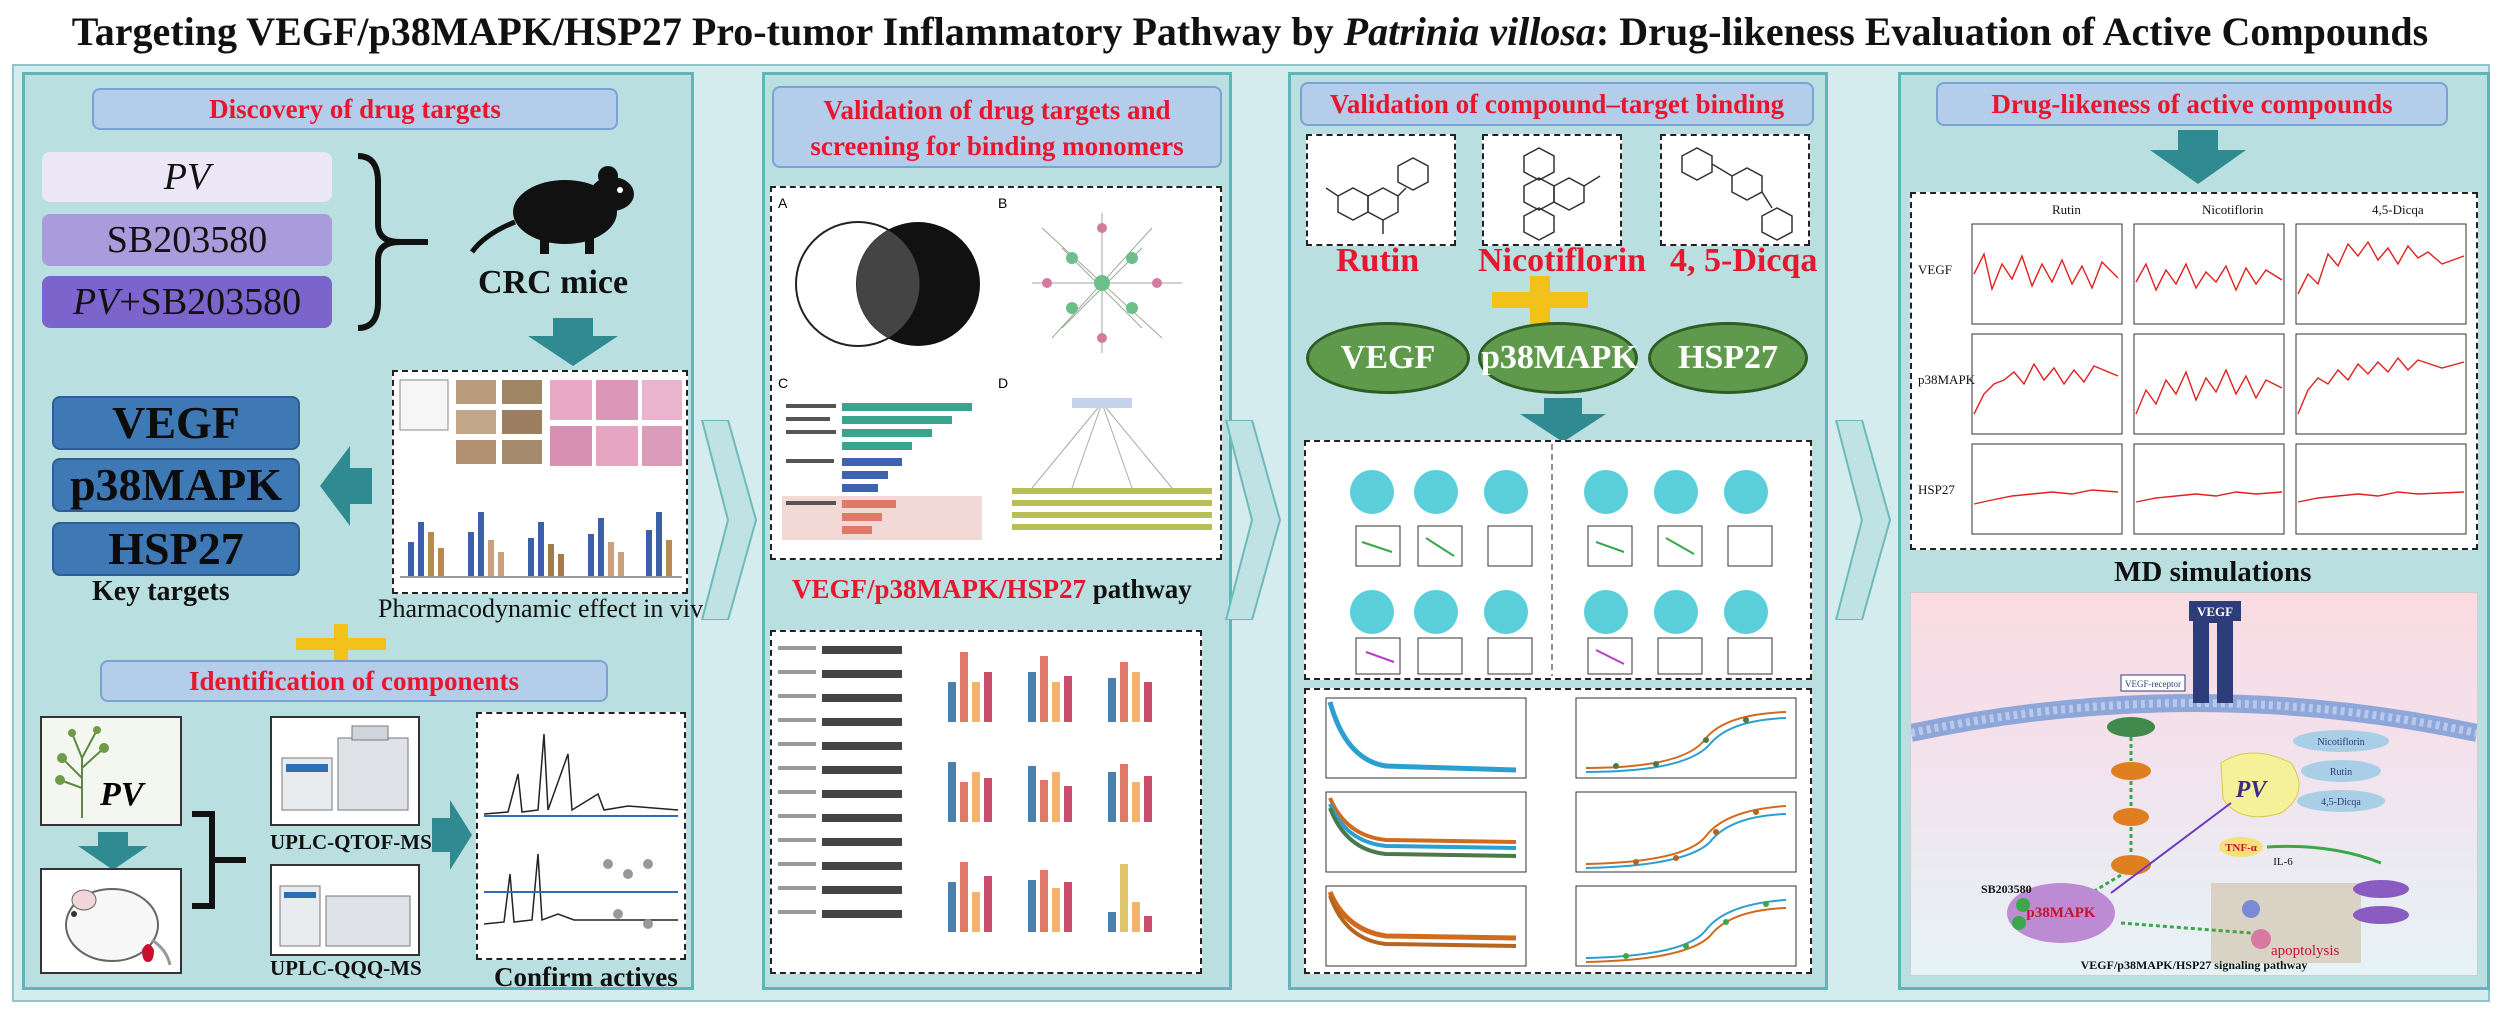 The height and width of the screenshot is (1010, 2500). Describe the element at coordinates (2252, 790) in the screenshot. I see `pathway-pv-label: PV` at that location.